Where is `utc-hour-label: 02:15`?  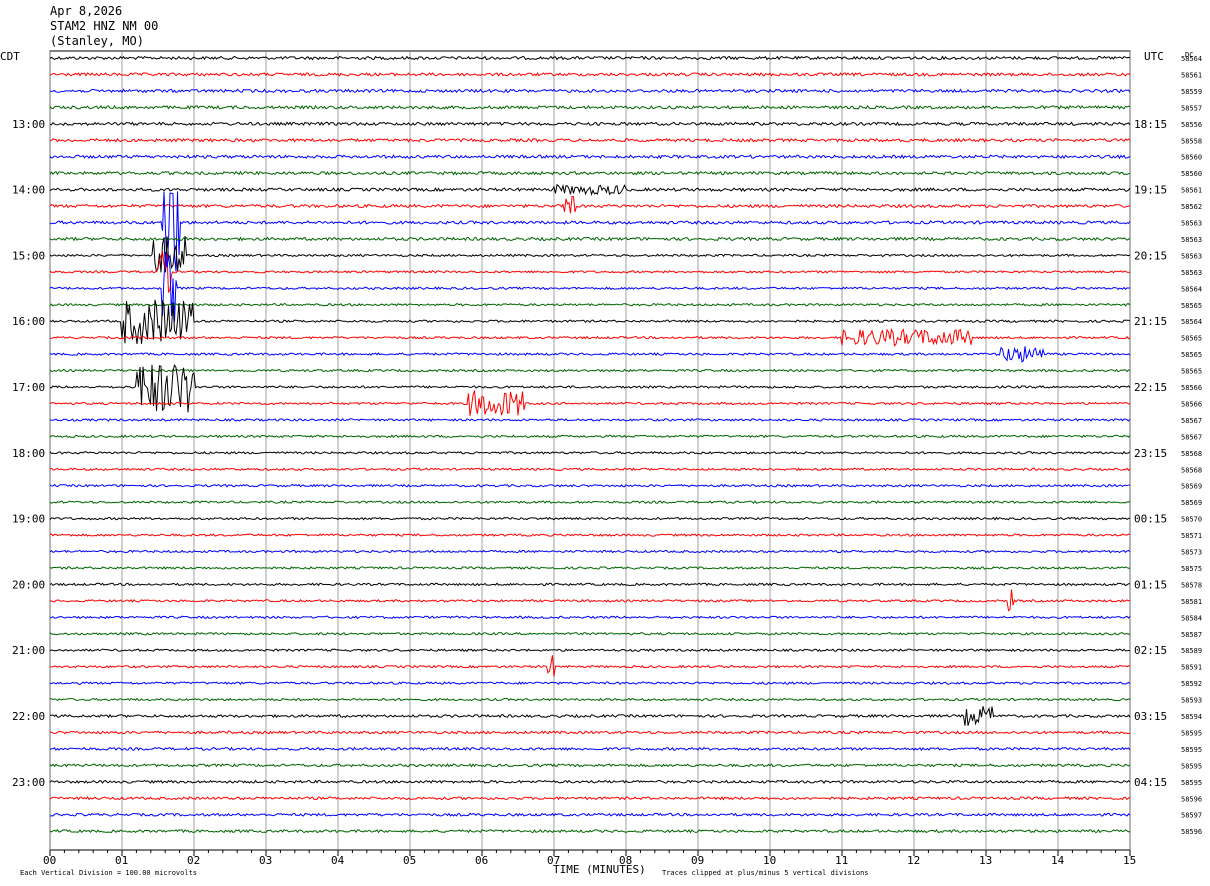
utc-hour-label: 02:15 is located at coordinates (1150, 650).